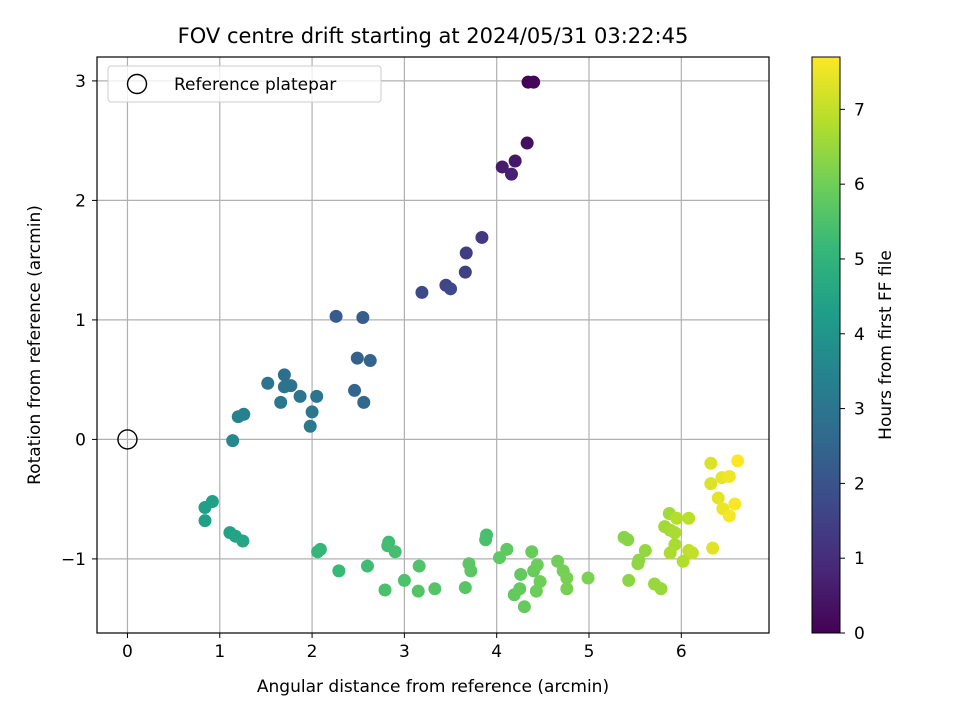 This screenshot has height=720, width=960. I want to click on reference-platepar-marker, so click(127, 439).